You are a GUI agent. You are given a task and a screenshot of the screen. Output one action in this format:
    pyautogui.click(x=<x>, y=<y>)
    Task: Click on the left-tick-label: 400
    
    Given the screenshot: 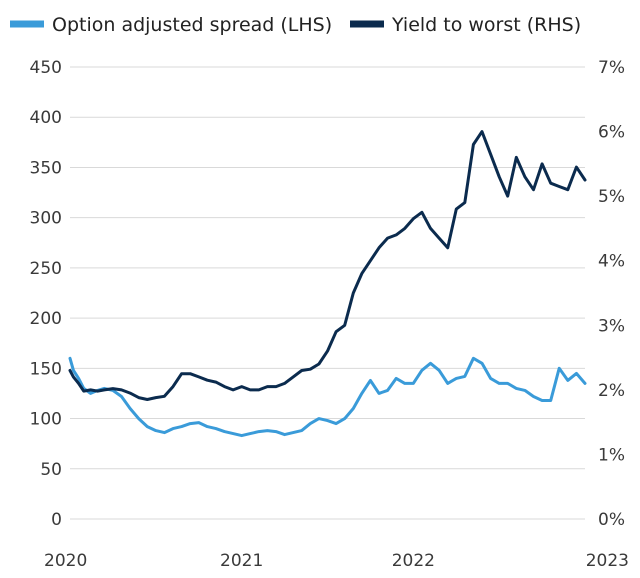 What is the action you would take?
    pyautogui.click(x=46, y=118)
    